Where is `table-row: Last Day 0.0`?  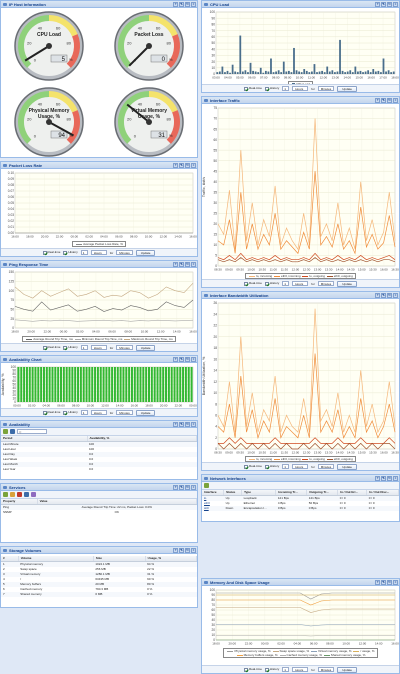
table-row: Last Day 0.0 is located at coordinates (99, 454).